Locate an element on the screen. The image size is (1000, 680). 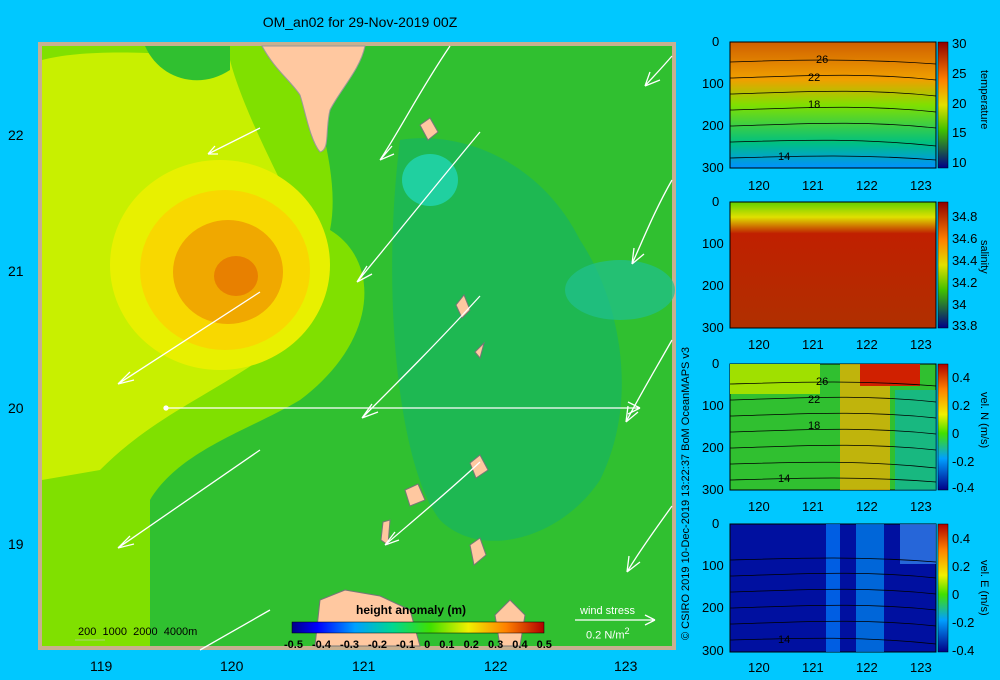
cbar-tick: 20 is located at coordinates (959, 103).